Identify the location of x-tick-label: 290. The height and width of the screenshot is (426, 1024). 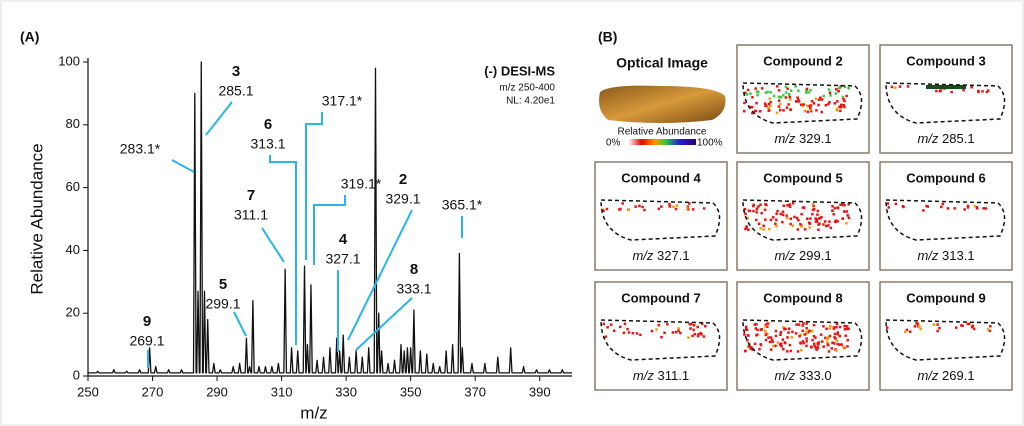
(217, 391).